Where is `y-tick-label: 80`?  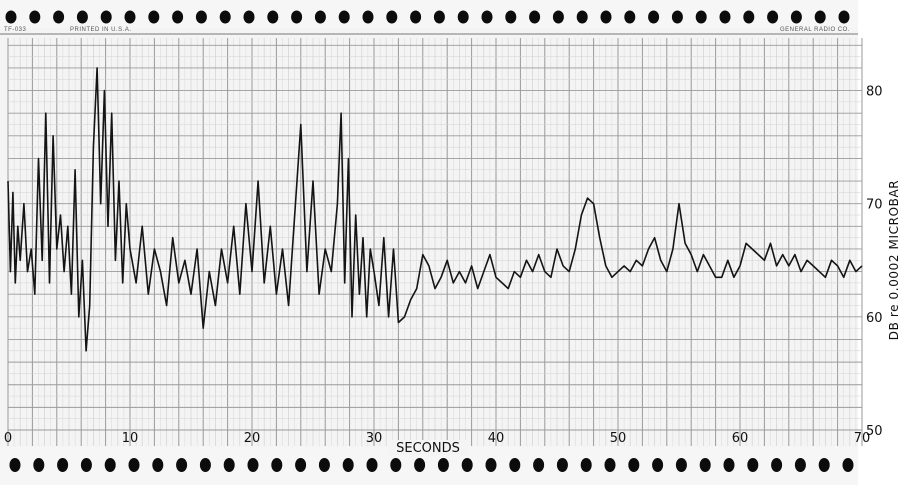 y-tick-label: 80 is located at coordinates (874, 92).